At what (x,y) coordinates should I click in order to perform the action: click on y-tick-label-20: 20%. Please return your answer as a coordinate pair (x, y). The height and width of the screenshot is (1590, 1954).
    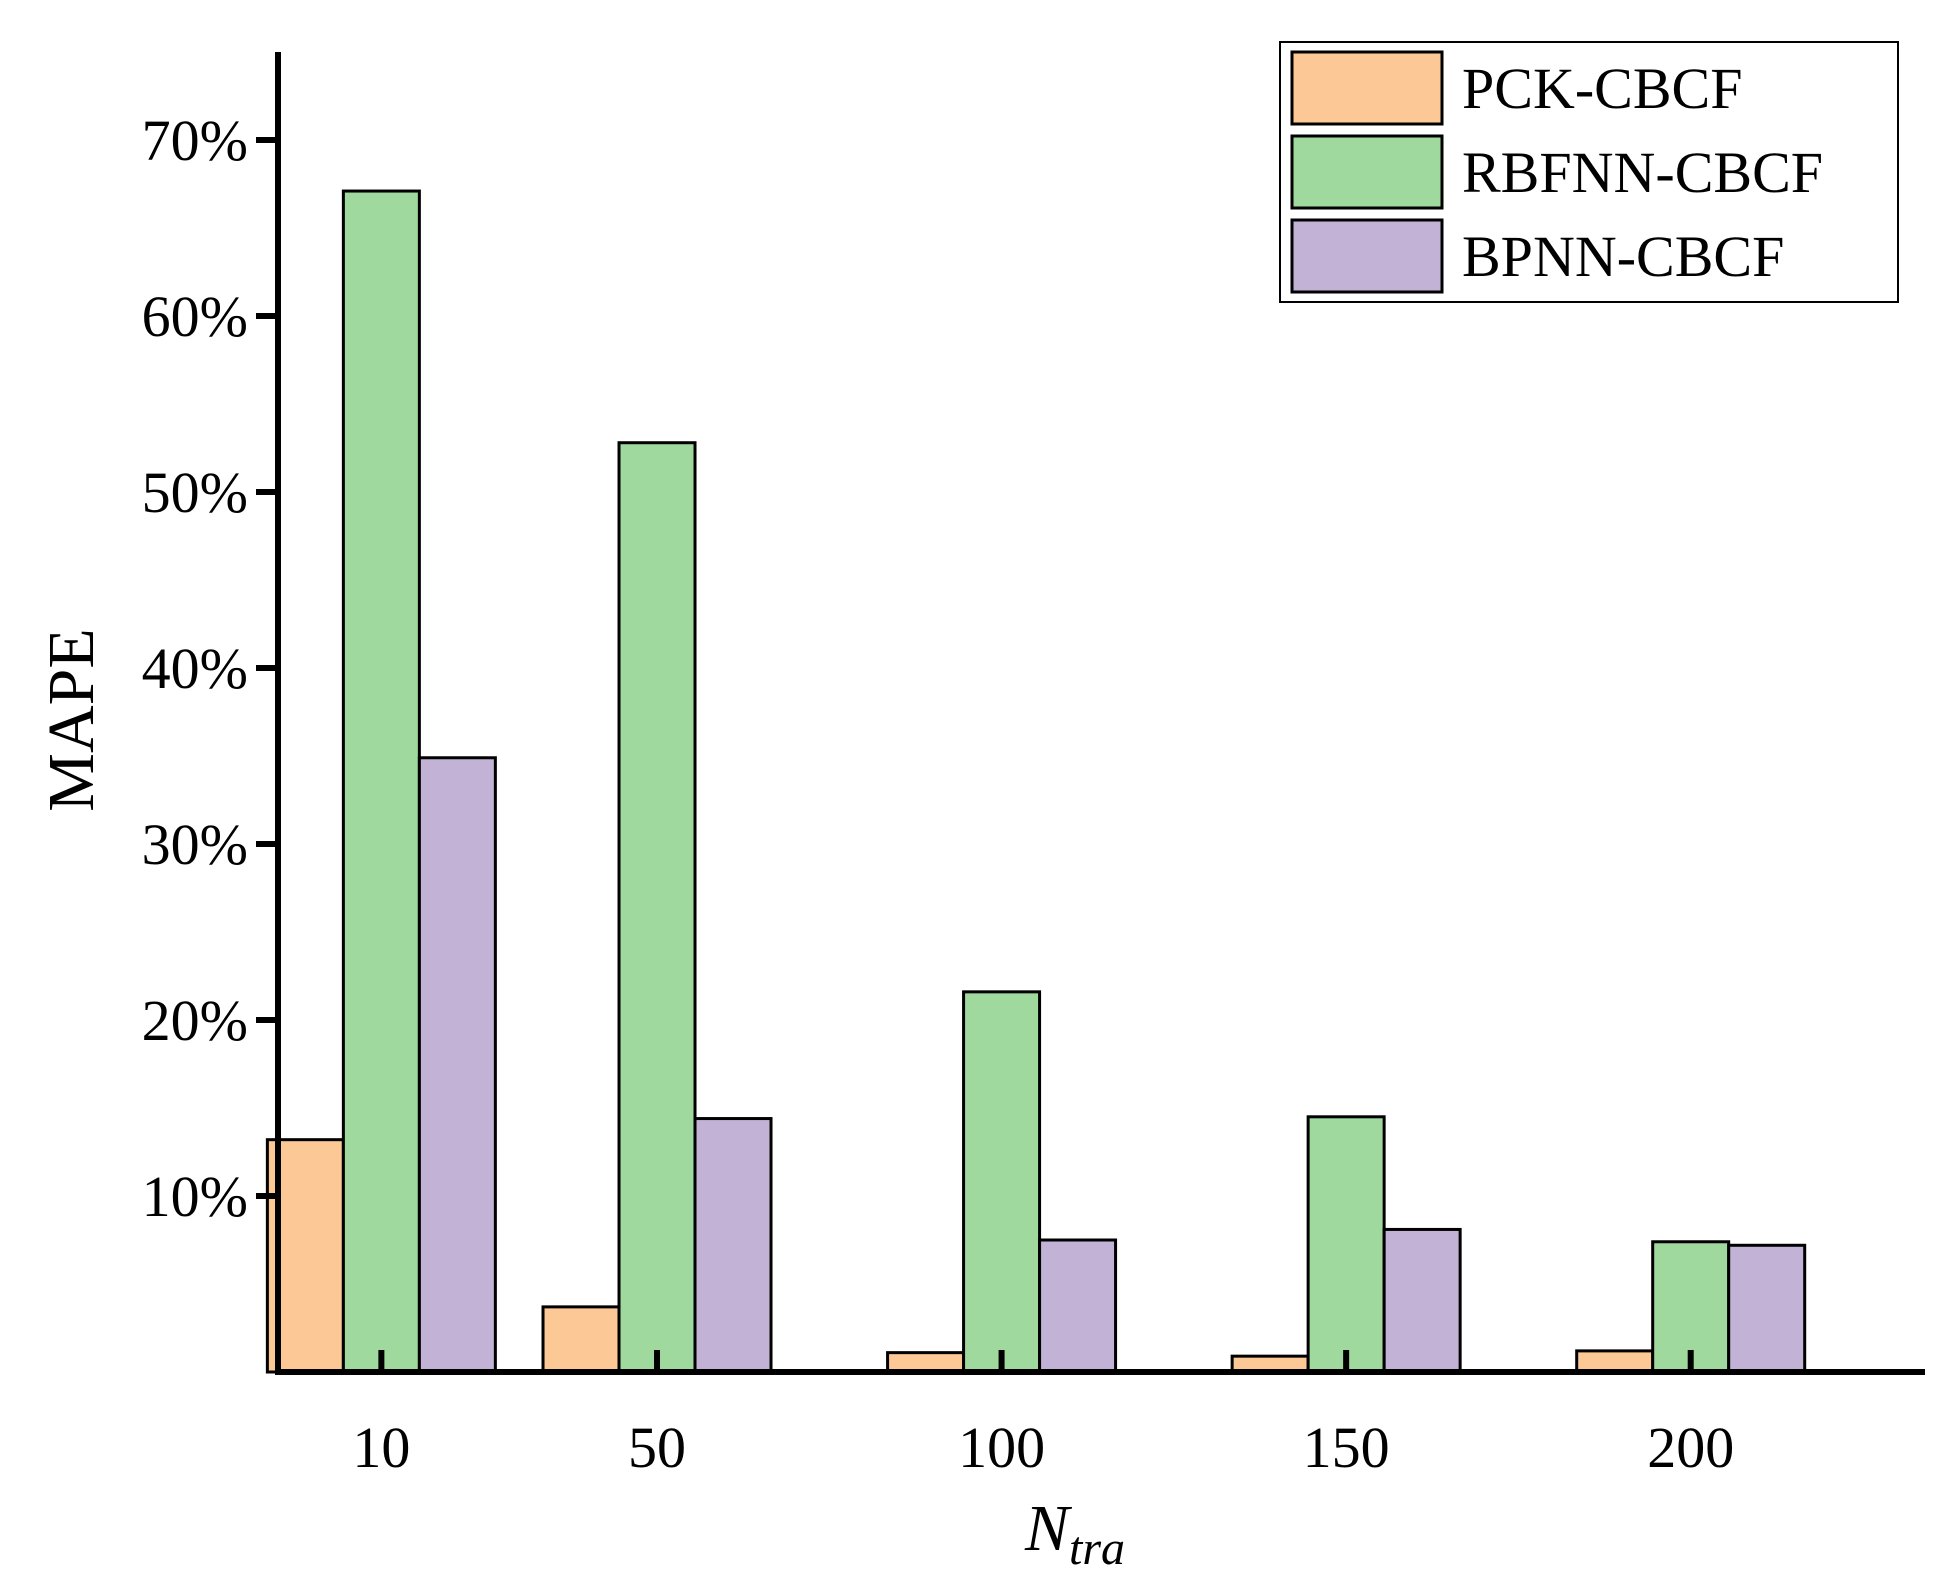
    Looking at the image, I should click on (195, 1020).